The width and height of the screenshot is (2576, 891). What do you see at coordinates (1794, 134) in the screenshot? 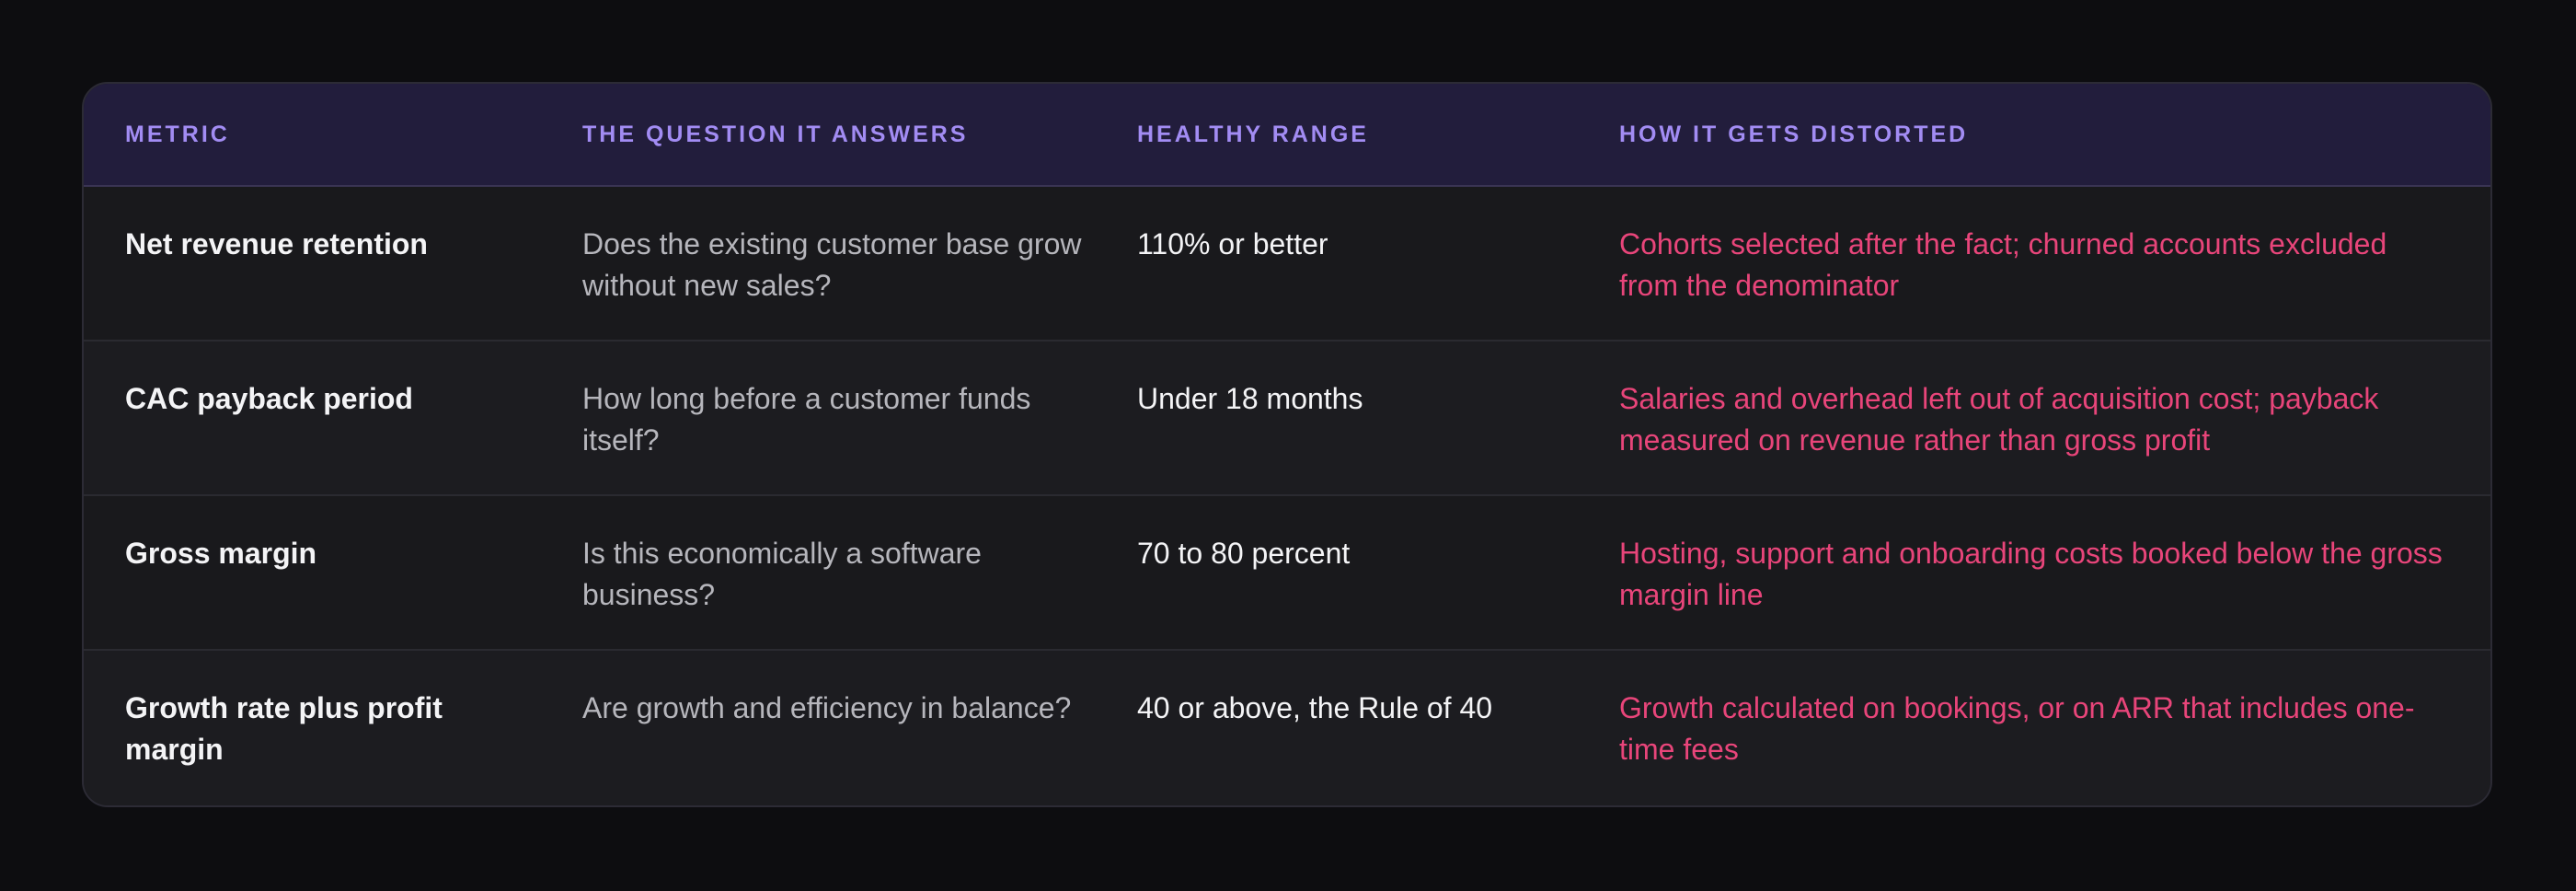
I see `header-distortion: HOW IT GETS DISTORTED` at bounding box center [1794, 134].